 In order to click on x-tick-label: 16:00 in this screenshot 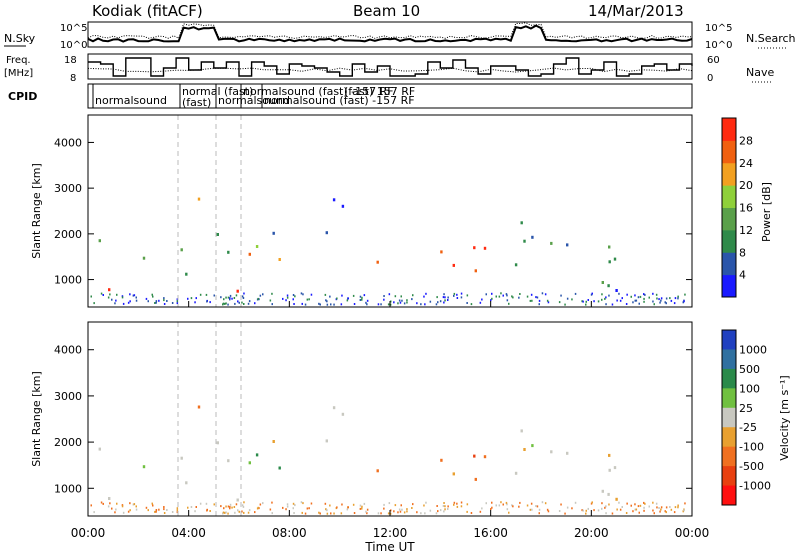, I will do `click(490, 533)`.